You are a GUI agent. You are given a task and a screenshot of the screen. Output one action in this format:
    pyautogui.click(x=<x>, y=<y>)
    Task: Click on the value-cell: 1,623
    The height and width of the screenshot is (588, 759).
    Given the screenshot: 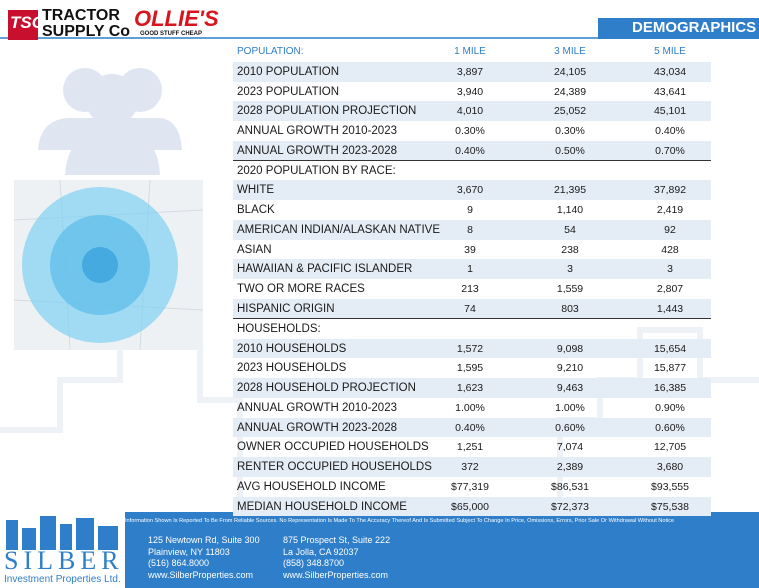 What is the action you would take?
    pyautogui.click(x=470, y=388)
    